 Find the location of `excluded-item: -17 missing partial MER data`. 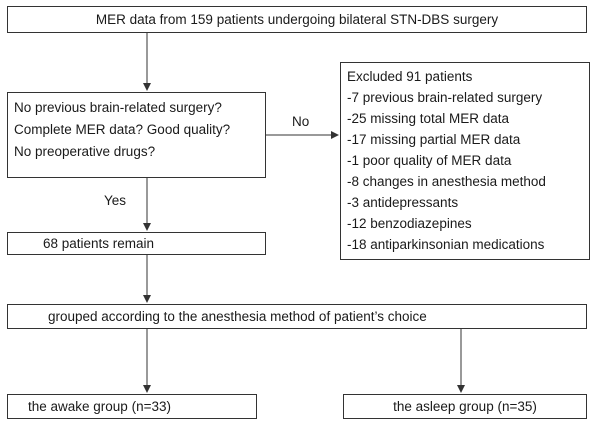

excluded-item: -17 missing partial MER data is located at coordinates (434, 139).